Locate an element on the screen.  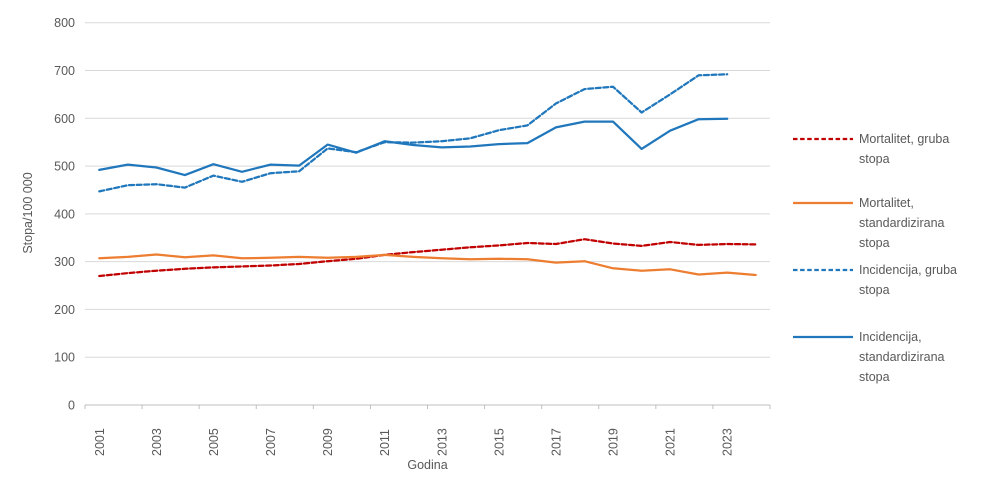
y-tick-label: 100 is located at coordinates (64, 358).